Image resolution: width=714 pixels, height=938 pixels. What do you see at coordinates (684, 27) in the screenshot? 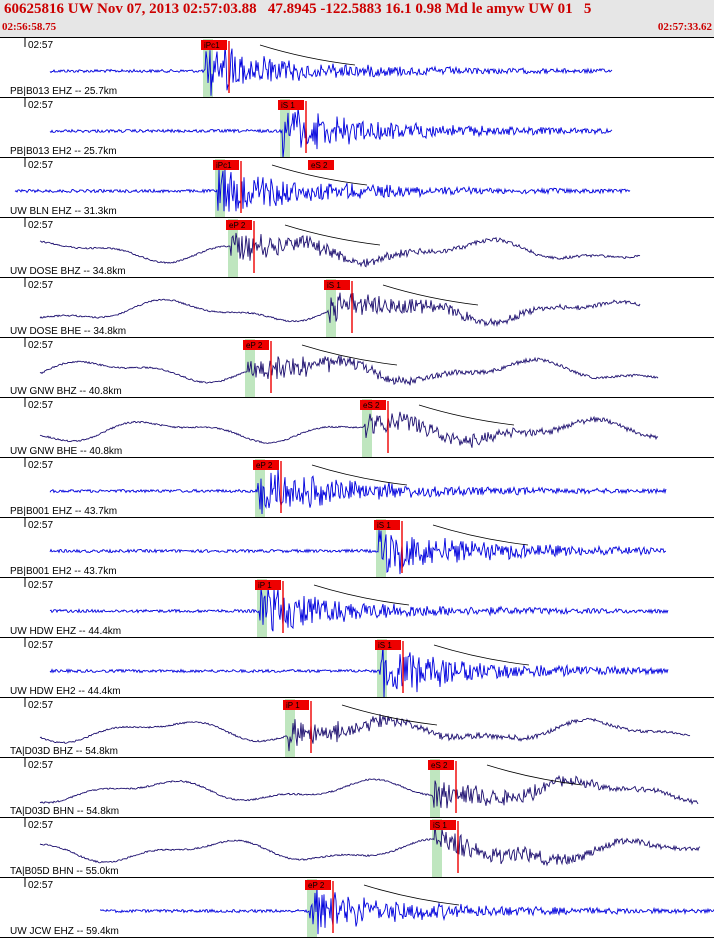
I see `window-end-time: 02:57:33.62` at bounding box center [684, 27].